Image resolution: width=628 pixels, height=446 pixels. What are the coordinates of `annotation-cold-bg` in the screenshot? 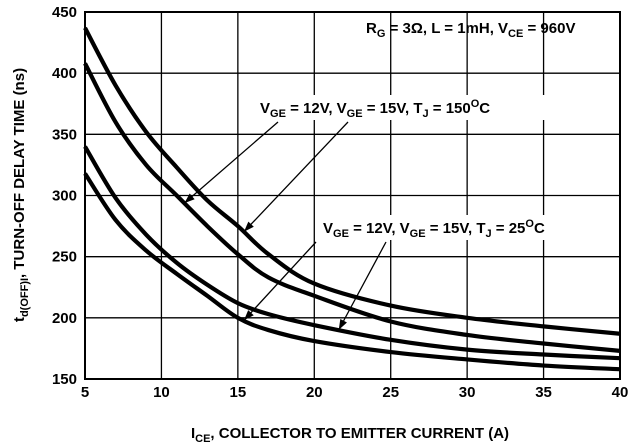 It's located at (465, 227).